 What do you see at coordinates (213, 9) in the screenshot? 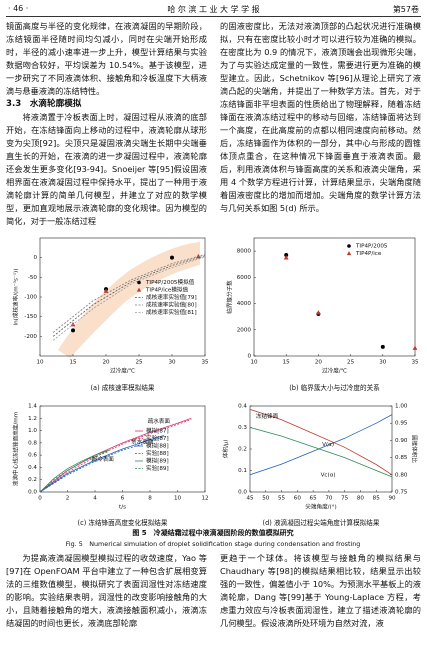
I see `journal-name: 哈 尔 滨 工 业 大 学 学 报` at bounding box center [213, 9].